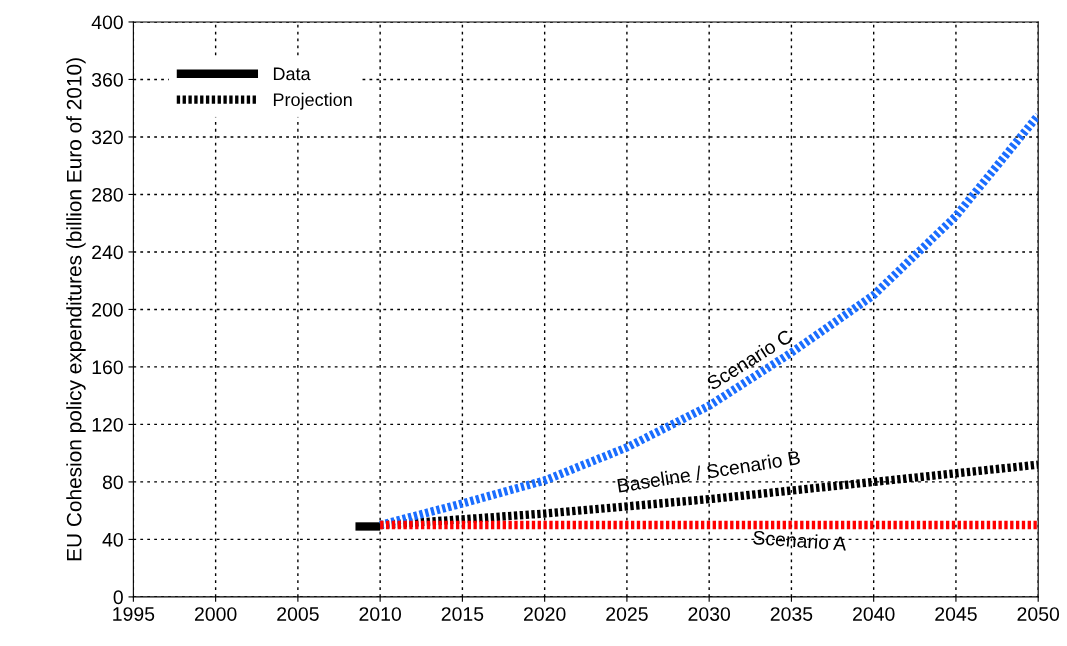  I want to click on y-tick-label: 0, so click(118, 597).